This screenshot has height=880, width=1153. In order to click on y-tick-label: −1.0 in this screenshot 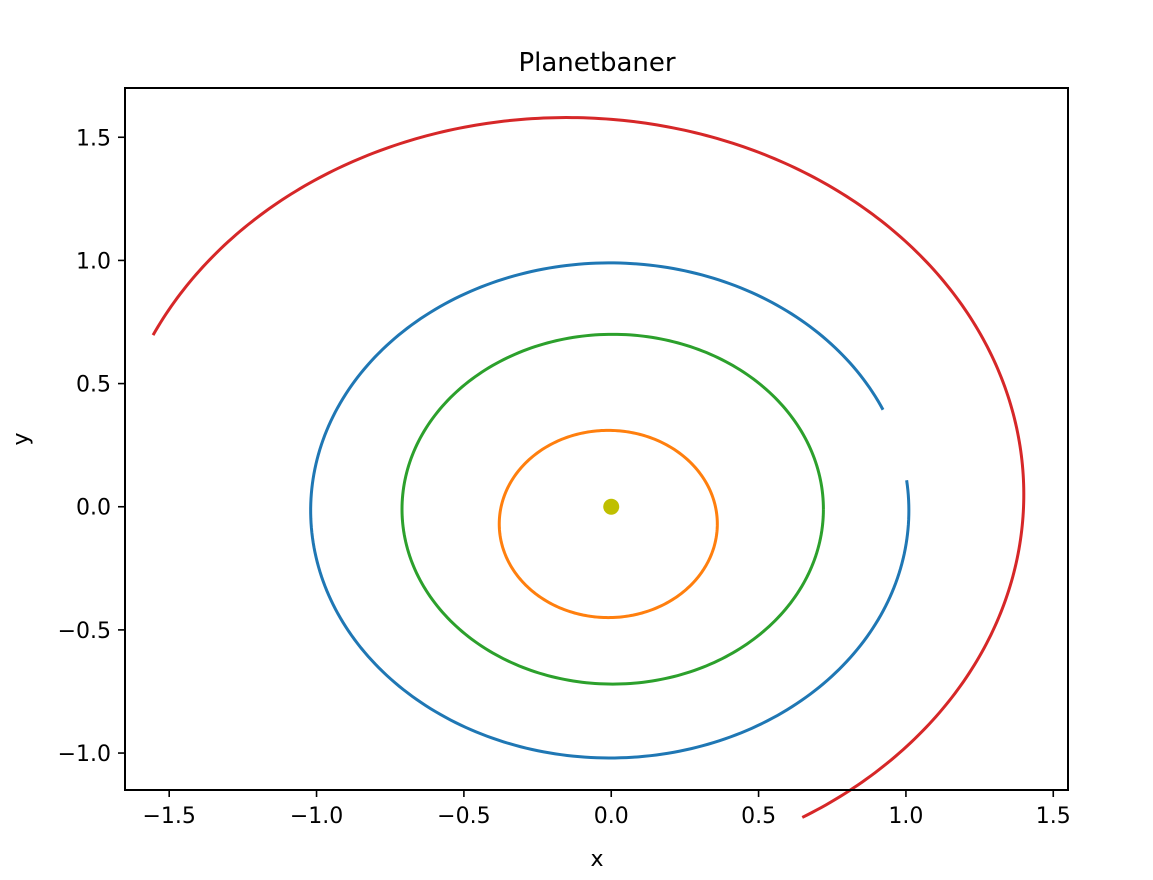, I will do `click(84, 754)`.